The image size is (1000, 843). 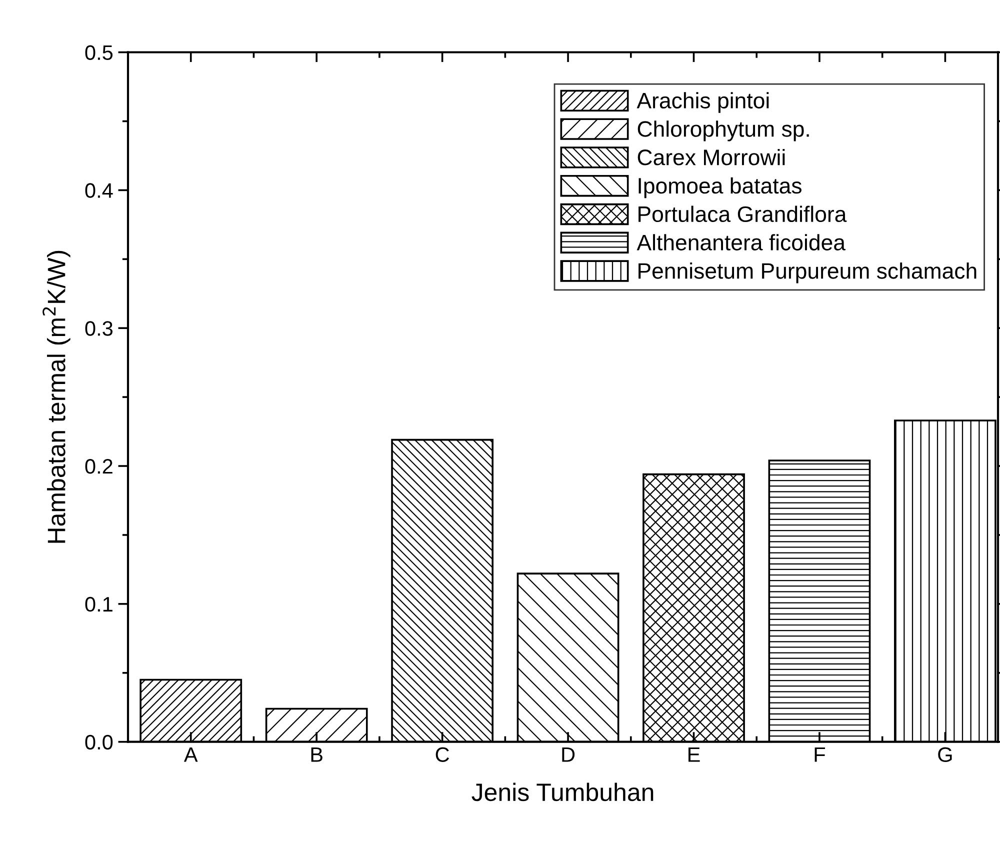 I want to click on legend-label: Arachis pintoi, so click(x=702, y=102).